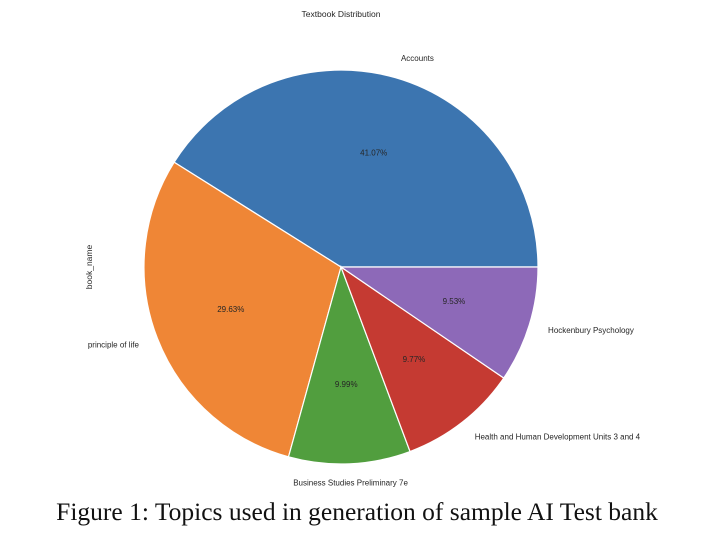 This screenshot has width=714, height=542. Describe the element at coordinates (230, 309) in the screenshot. I see `slice-percent-principle-of-life: 29.63%` at that location.